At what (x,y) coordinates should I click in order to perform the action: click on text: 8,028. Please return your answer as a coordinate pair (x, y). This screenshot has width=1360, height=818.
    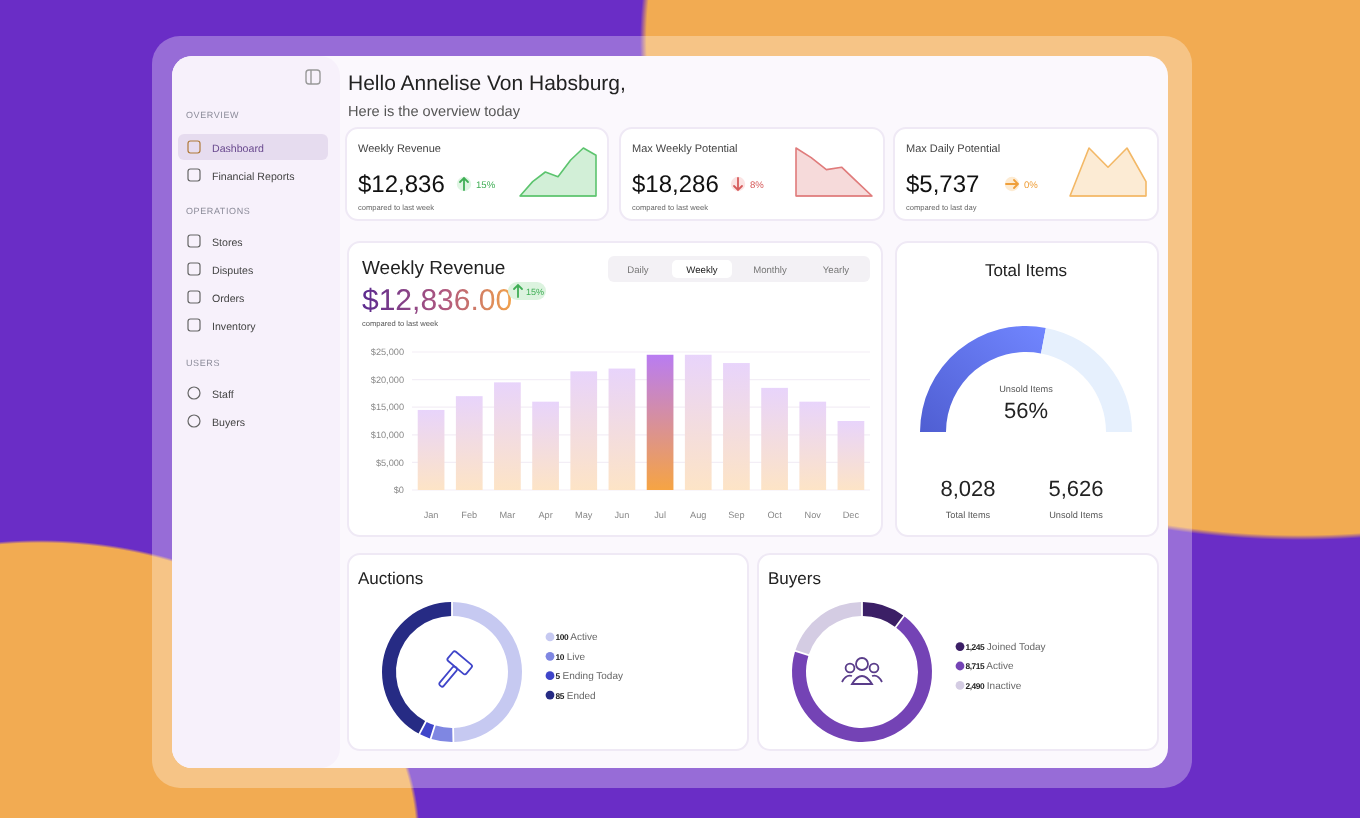
    Looking at the image, I should click on (968, 490).